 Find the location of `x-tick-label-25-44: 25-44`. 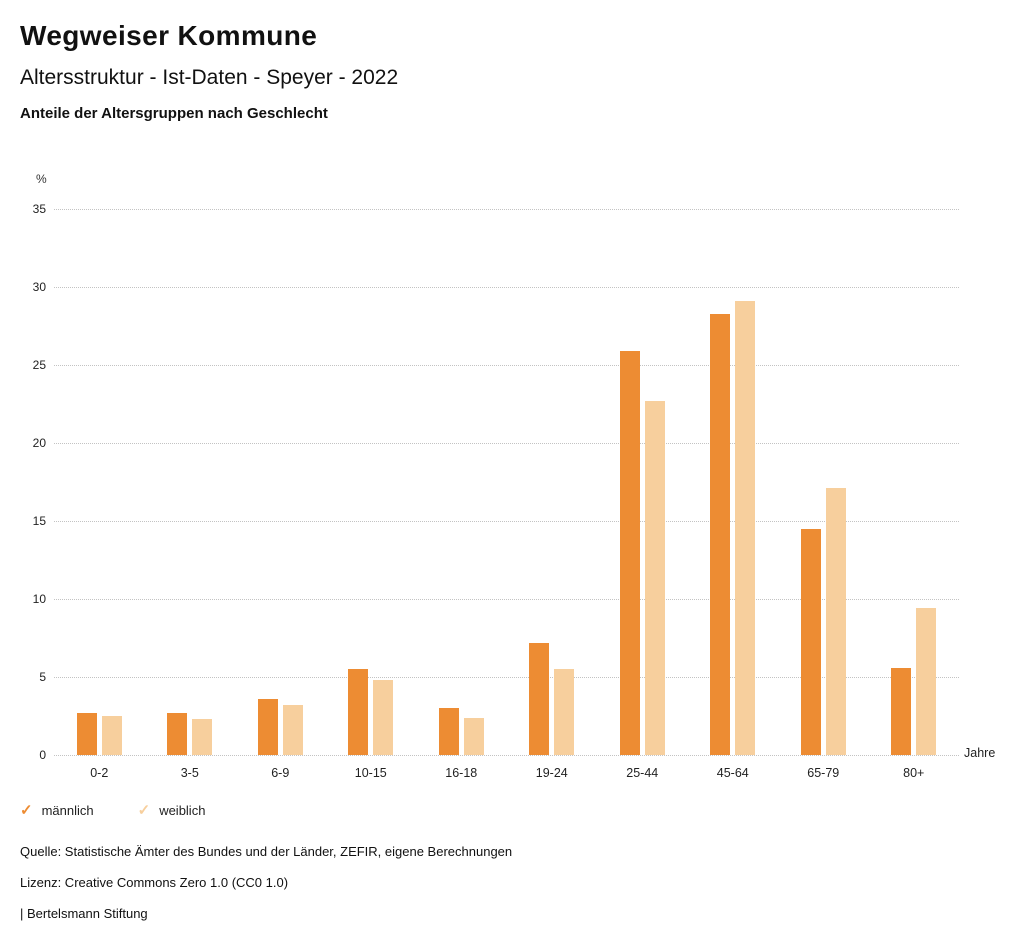

x-tick-label-25-44: 25-44 is located at coordinates (642, 773).